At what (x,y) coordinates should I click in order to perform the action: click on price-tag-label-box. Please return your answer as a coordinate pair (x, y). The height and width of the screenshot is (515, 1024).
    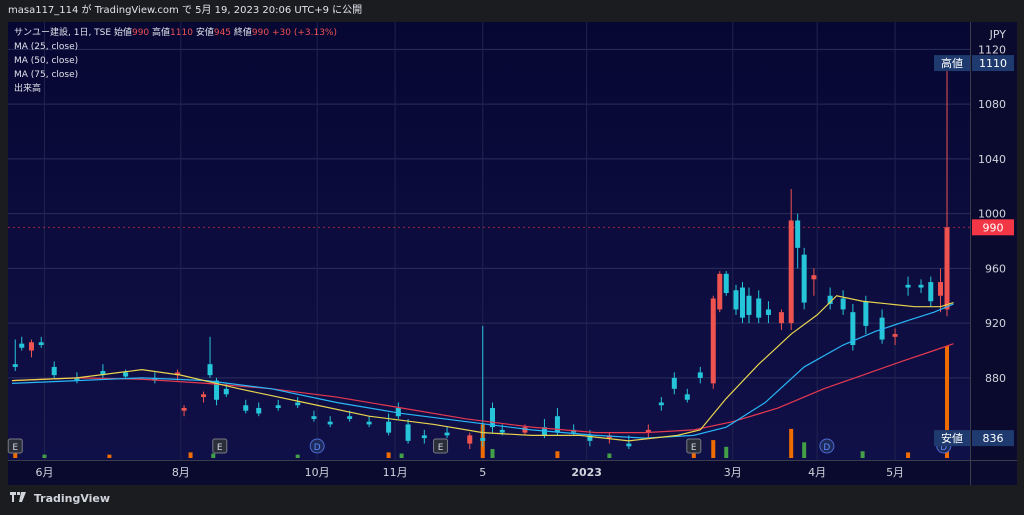
    Looking at the image, I should click on (952, 438).